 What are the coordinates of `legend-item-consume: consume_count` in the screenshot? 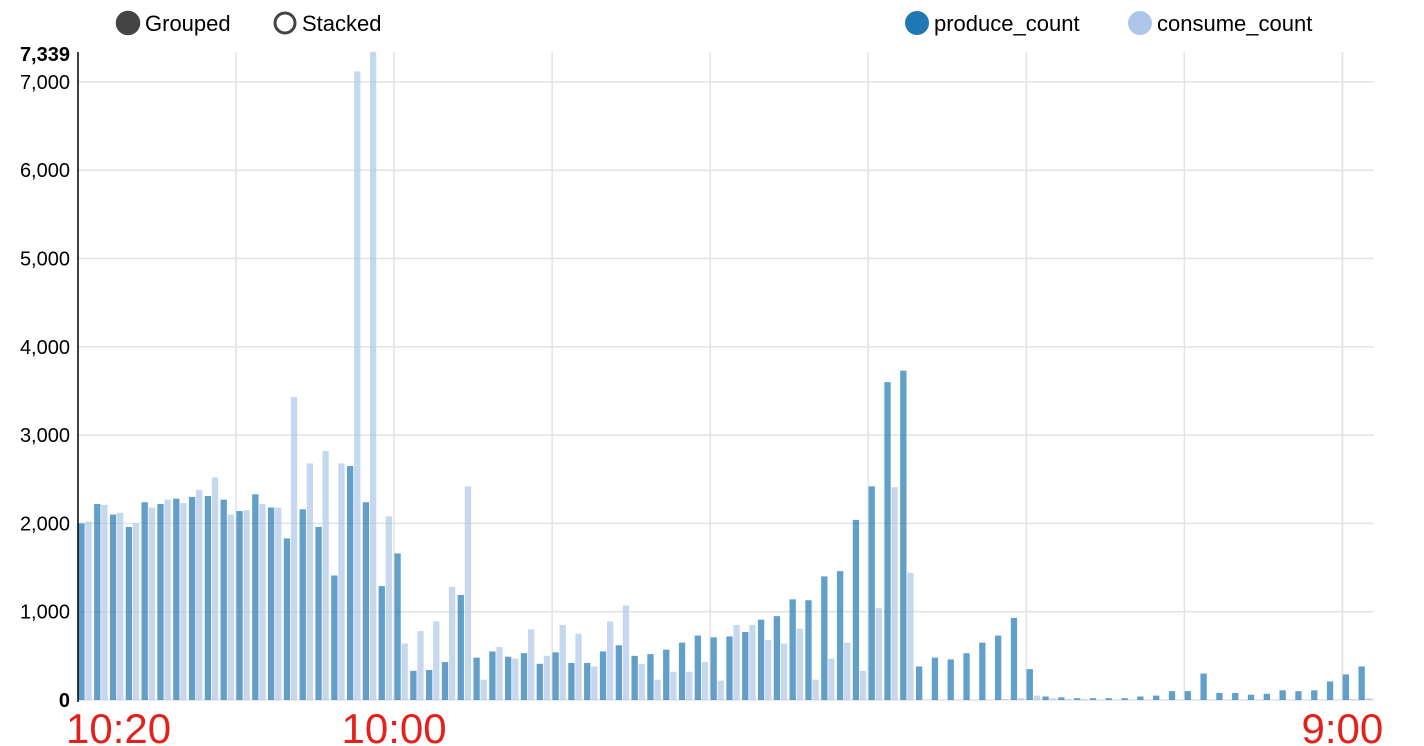 It's located at (1220, 23).